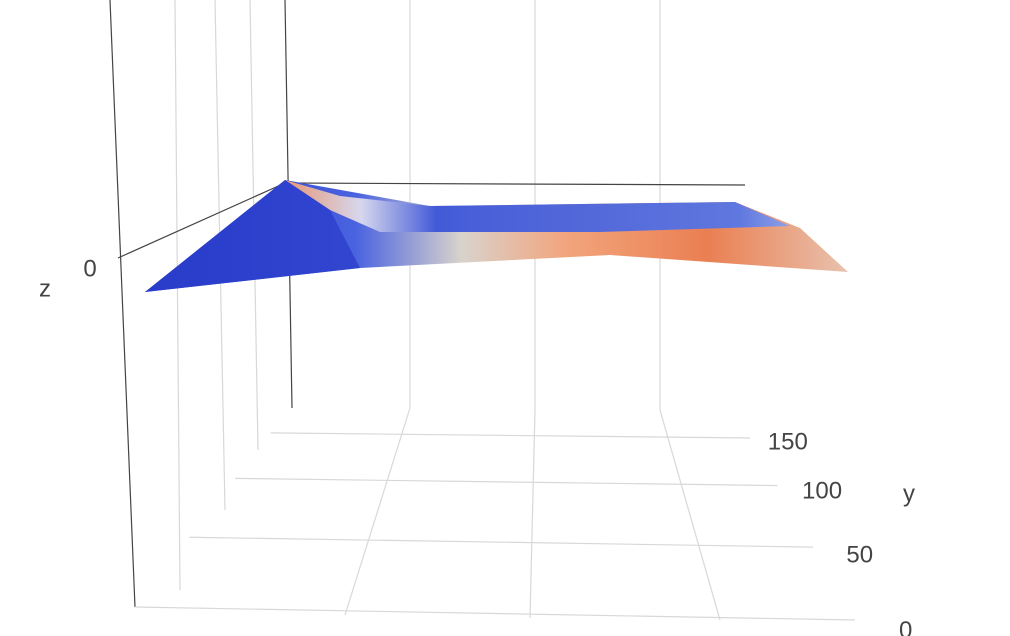 This screenshot has width=1010, height=636. What do you see at coordinates (859, 555) in the screenshot?
I see `y-tick-label: 50` at bounding box center [859, 555].